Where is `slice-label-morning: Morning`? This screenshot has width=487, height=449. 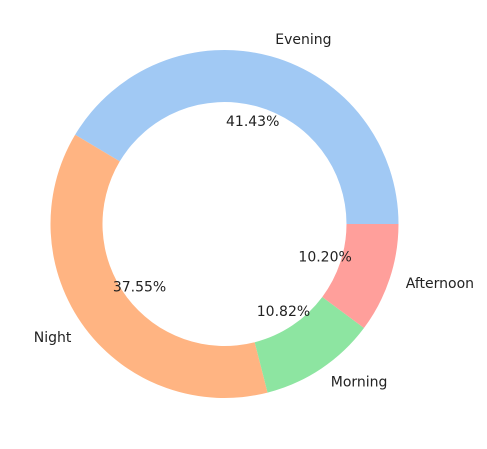
slice-label-morning: Morning is located at coordinates (359, 383).